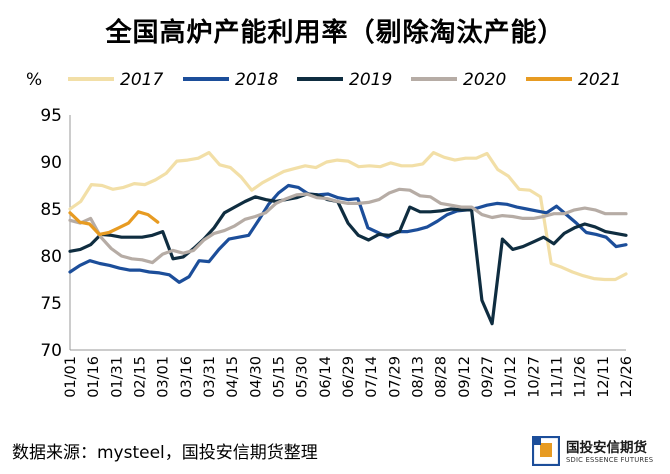  Describe the element at coordinates (187, 377) in the screenshot. I see `x-tick-label: 03/16` at that location.